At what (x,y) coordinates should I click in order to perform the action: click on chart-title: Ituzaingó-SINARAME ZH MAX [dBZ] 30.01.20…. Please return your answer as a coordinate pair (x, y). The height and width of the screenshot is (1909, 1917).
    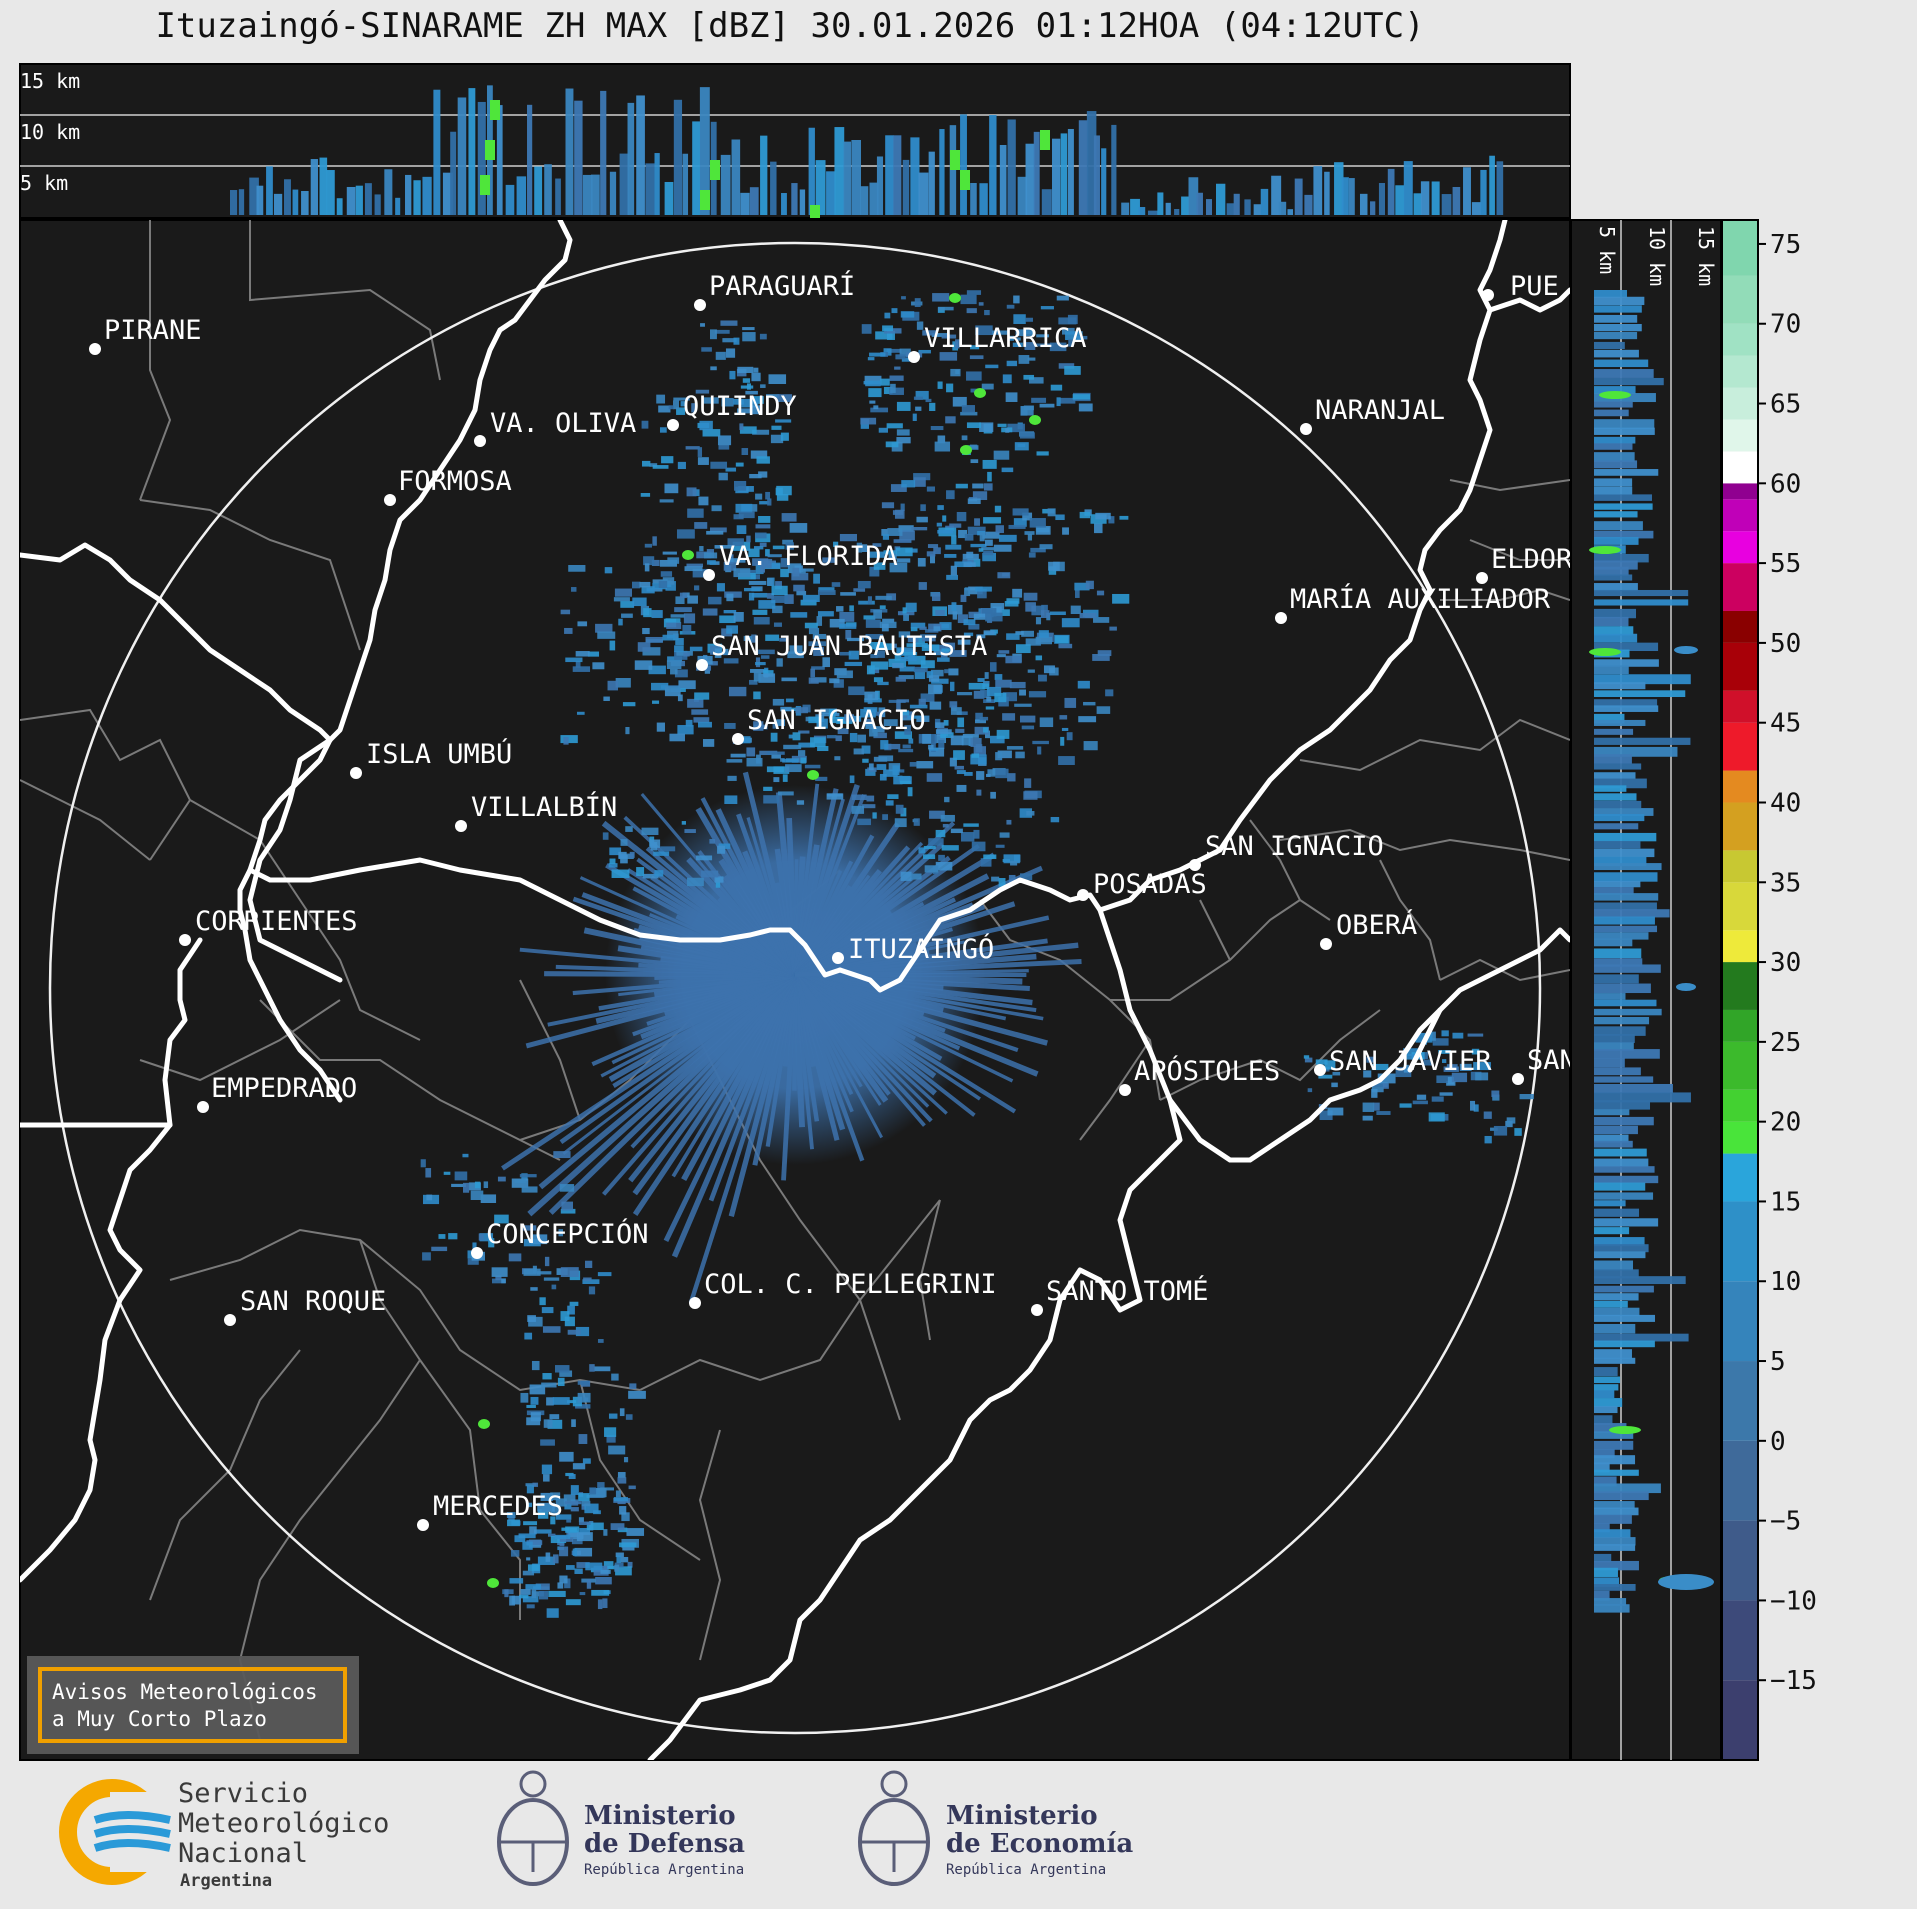
    Looking at the image, I should click on (790, 26).